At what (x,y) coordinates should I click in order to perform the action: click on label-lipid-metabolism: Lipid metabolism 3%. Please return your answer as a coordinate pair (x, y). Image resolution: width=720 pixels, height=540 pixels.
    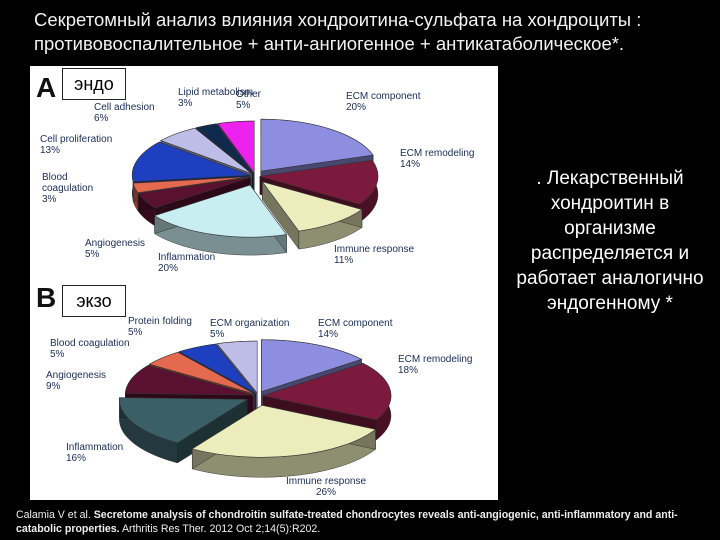
    Looking at the image, I should click on (215, 98).